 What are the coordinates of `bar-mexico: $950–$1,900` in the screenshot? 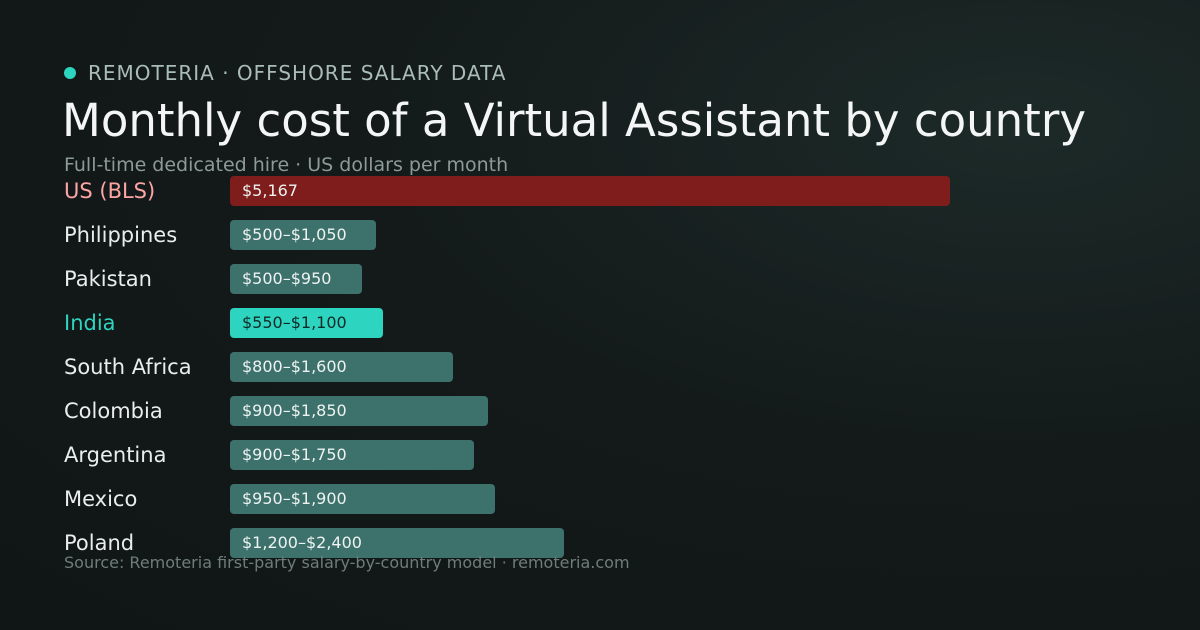 It's located at (362, 499).